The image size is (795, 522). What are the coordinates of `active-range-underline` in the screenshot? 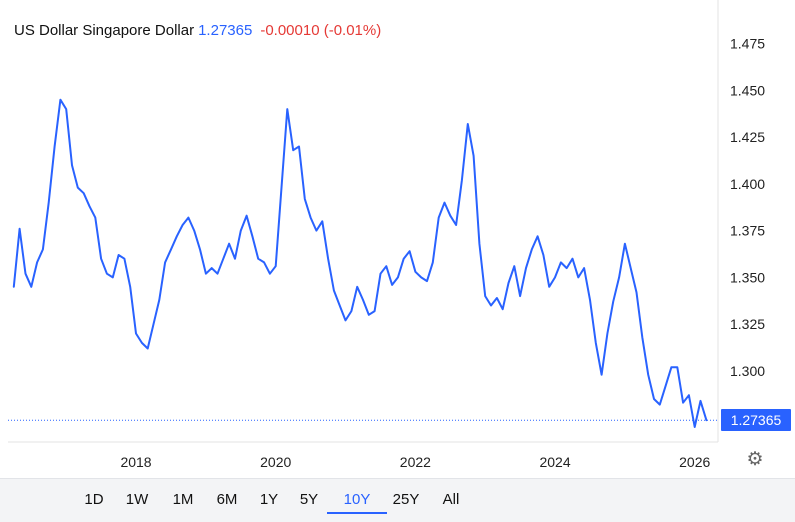 It's located at (357, 513).